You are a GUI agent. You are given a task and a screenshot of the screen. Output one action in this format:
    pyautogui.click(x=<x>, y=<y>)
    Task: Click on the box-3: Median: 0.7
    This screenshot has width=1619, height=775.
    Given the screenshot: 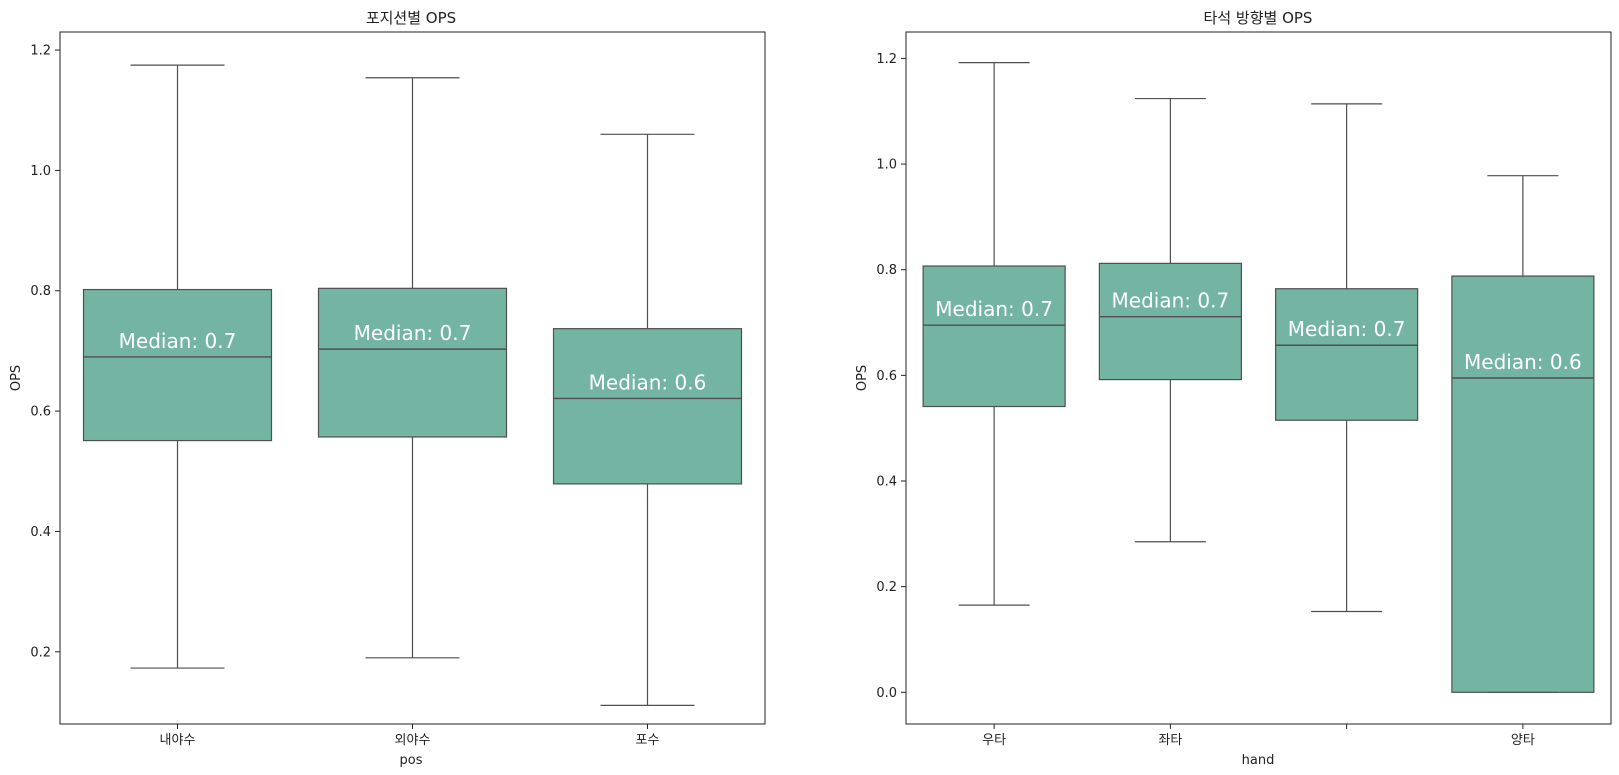 What is the action you would take?
    pyautogui.click(x=1347, y=358)
    